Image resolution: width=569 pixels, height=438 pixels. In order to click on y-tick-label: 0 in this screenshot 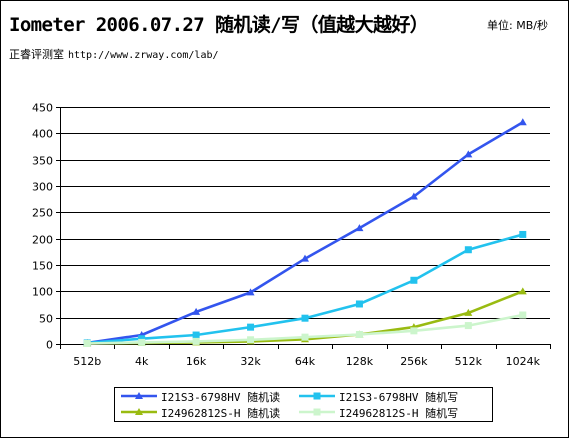, I will do `click(49, 345)`.